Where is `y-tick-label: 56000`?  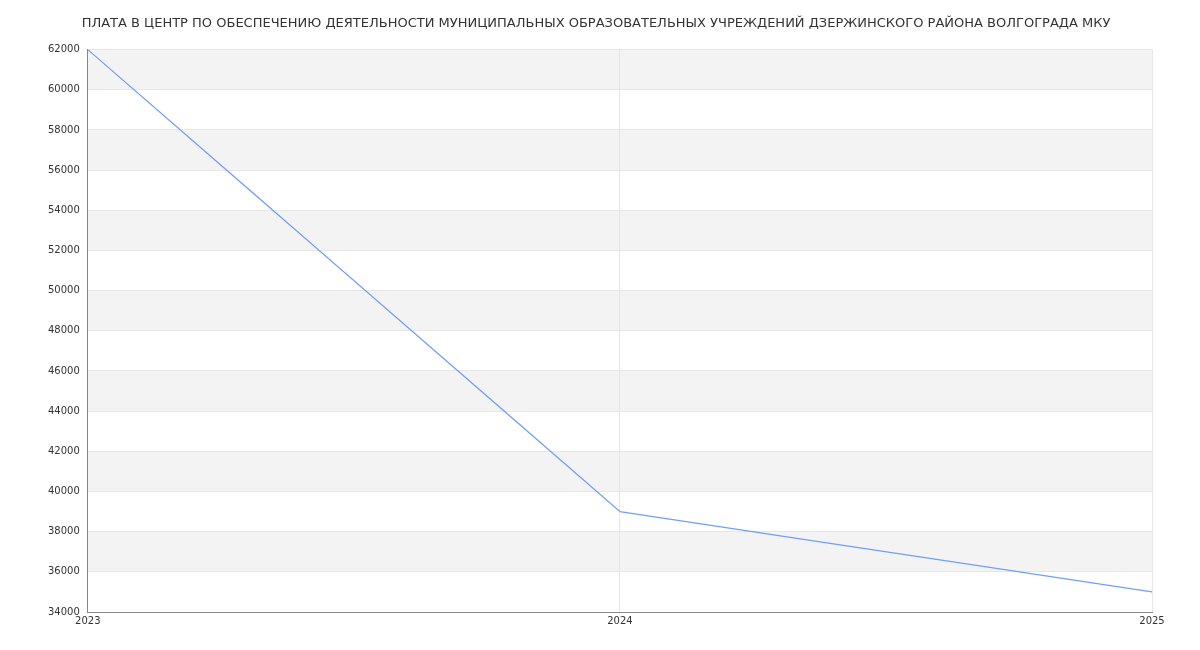 y-tick-label: 56000 is located at coordinates (64, 169).